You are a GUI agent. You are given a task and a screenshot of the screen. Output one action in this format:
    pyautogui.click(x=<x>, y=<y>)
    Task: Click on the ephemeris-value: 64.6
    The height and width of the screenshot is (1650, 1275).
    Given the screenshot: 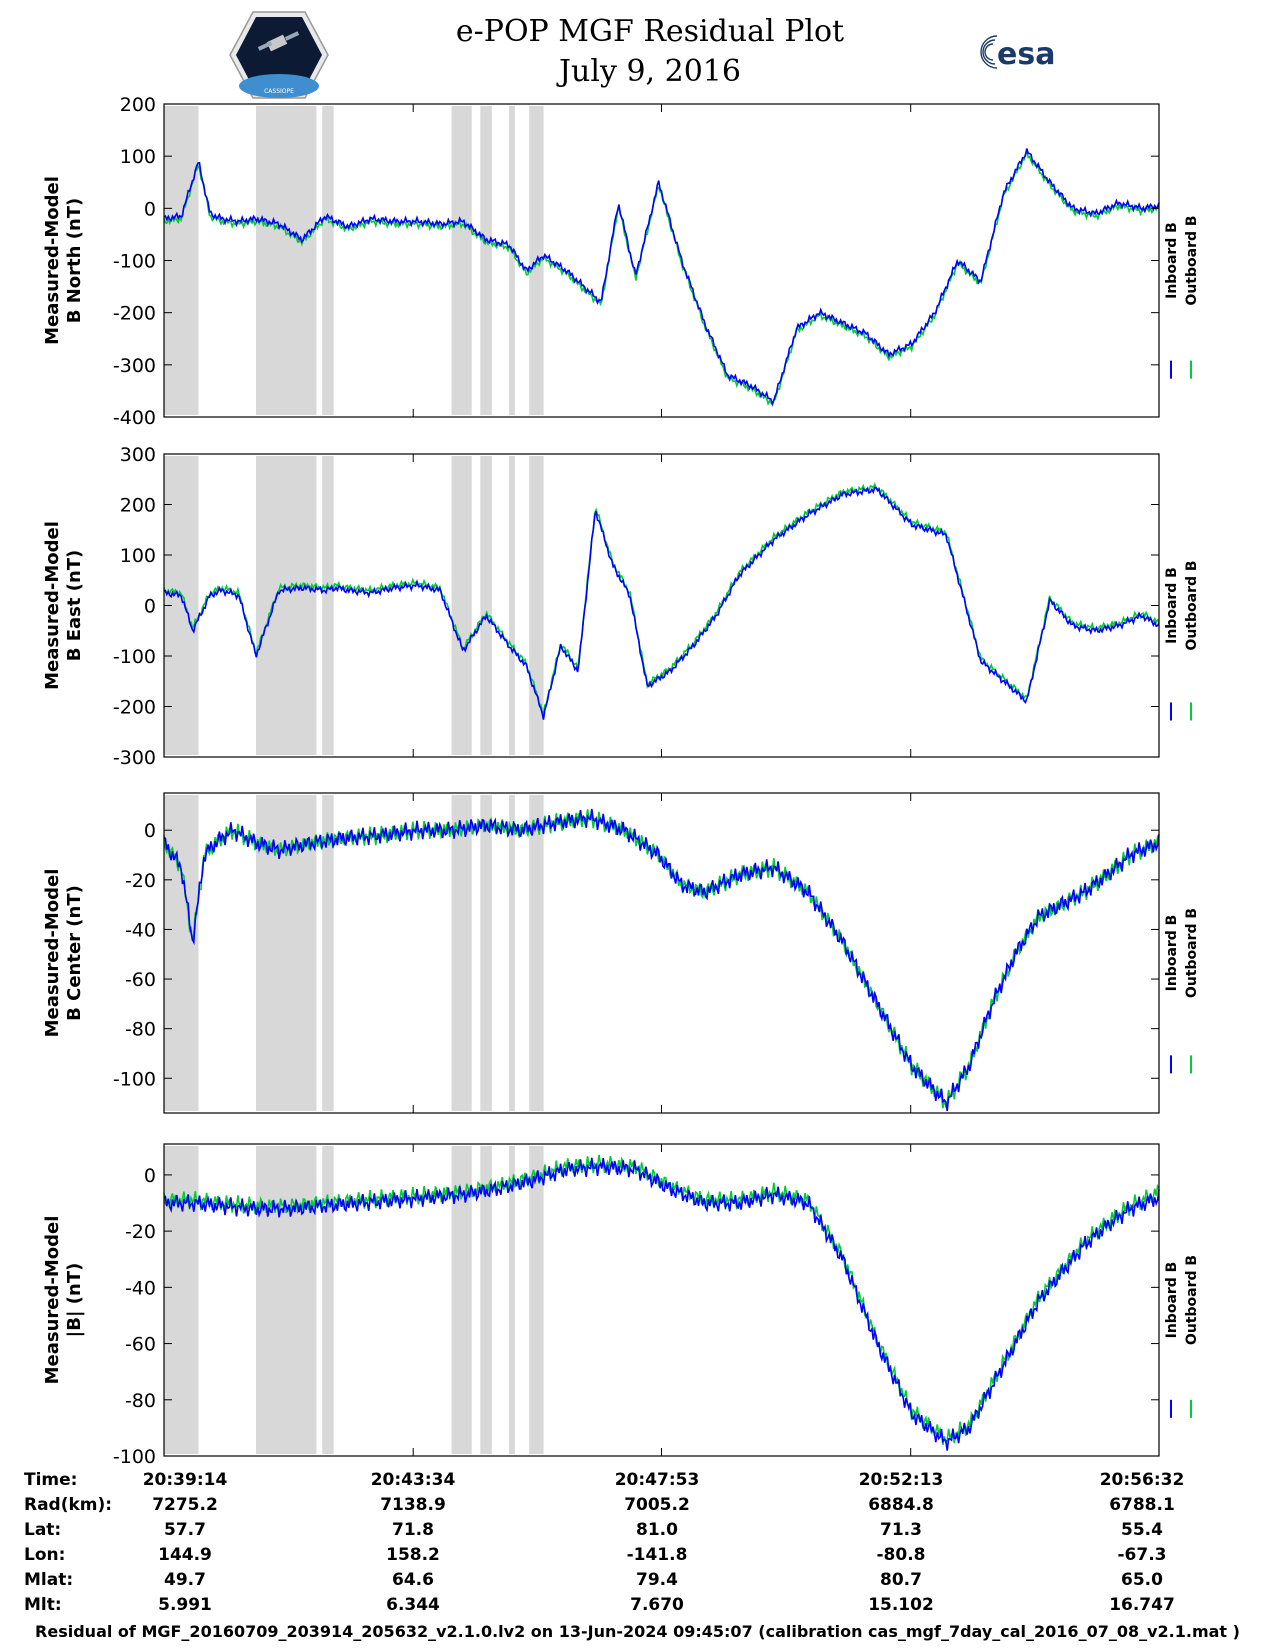 What is the action you would take?
    pyautogui.click(x=413, y=1580)
    